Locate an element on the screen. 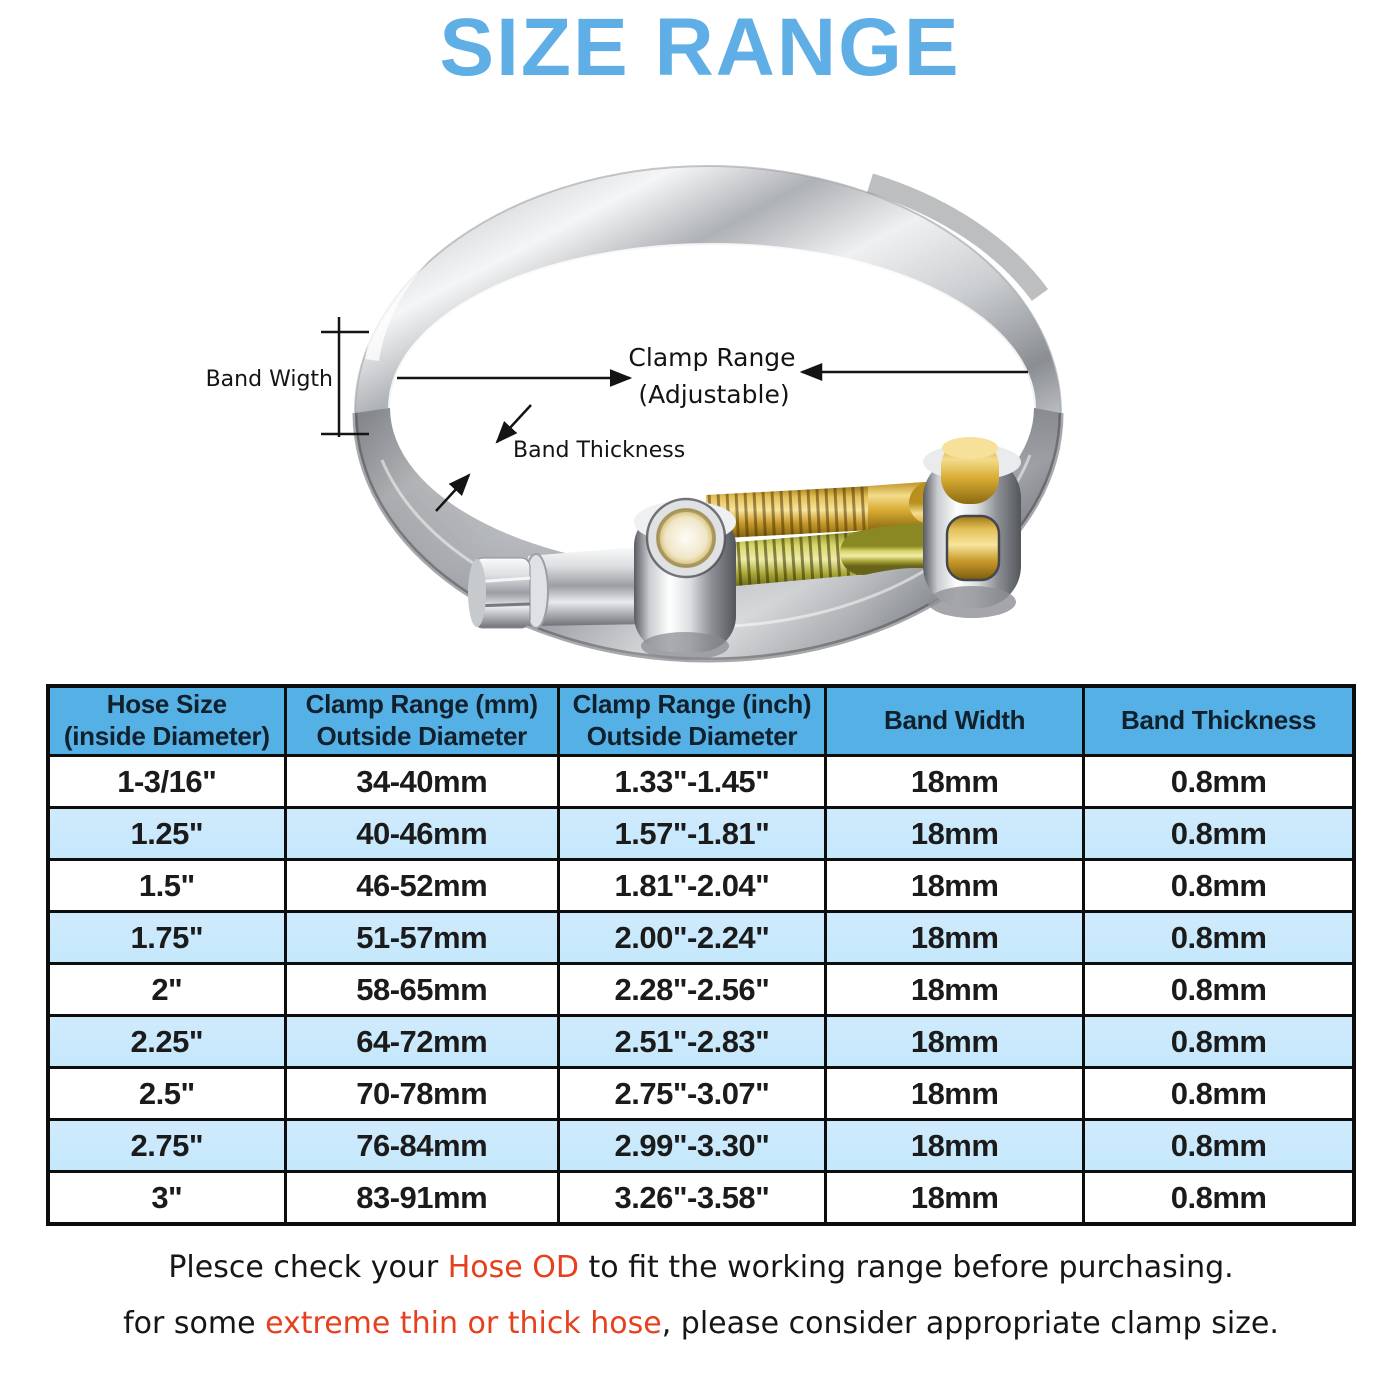 The height and width of the screenshot is (1400, 1400). footer-note-1-text: Plesce check your is located at coordinates (308, 1267).